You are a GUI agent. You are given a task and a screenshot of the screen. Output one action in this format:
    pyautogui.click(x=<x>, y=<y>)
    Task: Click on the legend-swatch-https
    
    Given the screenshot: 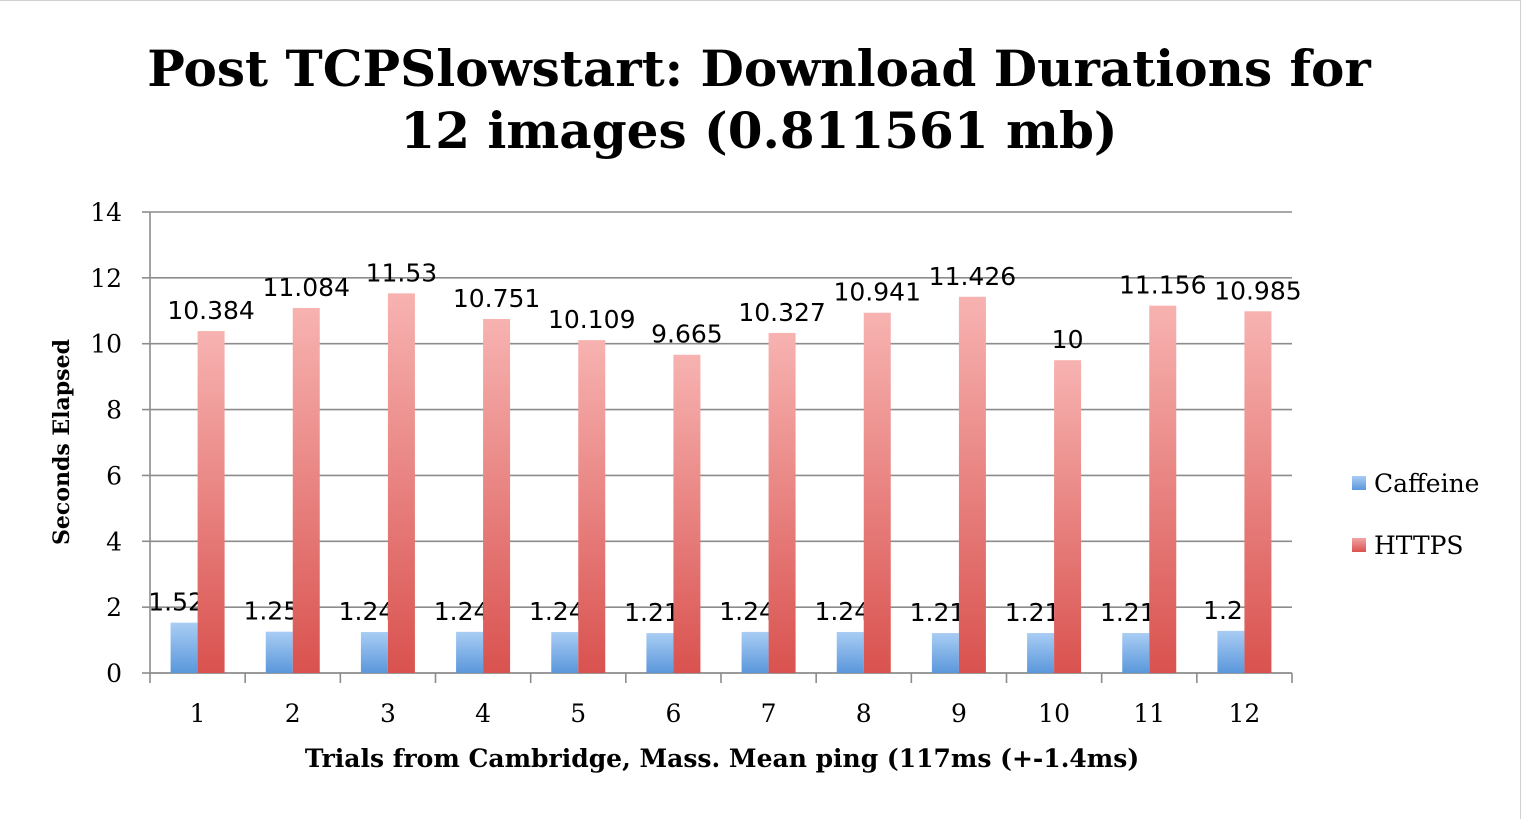 What is the action you would take?
    pyautogui.click(x=1359, y=545)
    